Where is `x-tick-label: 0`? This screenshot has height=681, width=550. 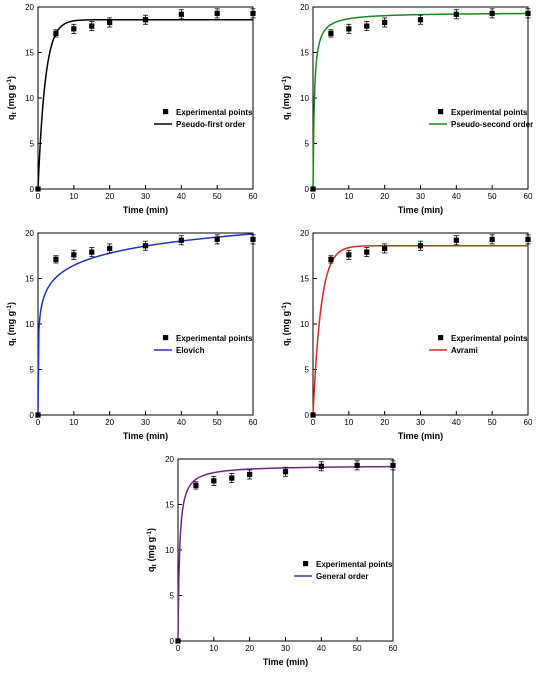
x-tick-label: 0 is located at coordinates (313, 196).